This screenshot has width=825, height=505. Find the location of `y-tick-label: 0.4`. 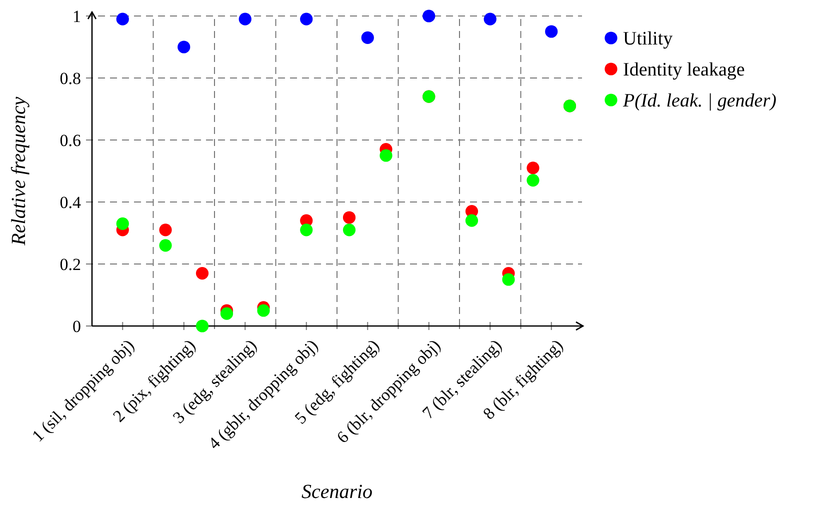

y-tick-label: 0.4 is located at coordinates (71, 202).